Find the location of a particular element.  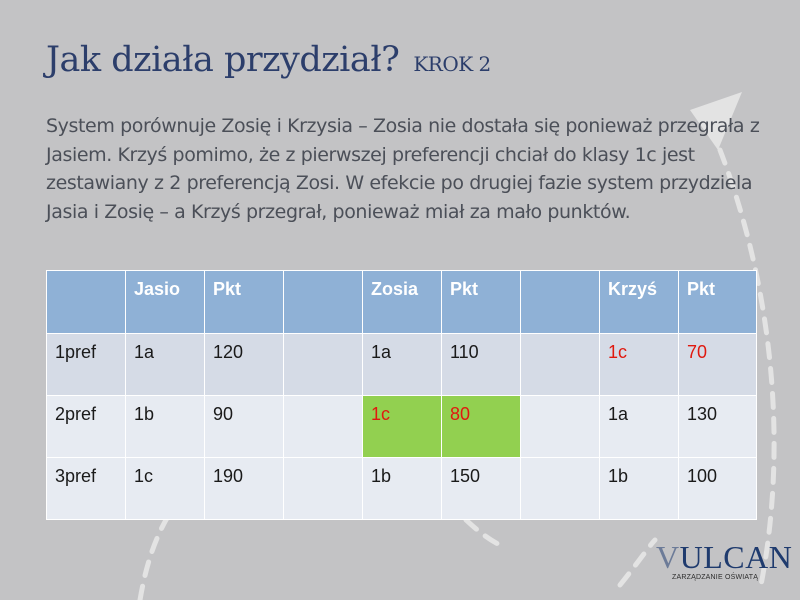

table-cell: 1c is located at coordinates (165, 488).